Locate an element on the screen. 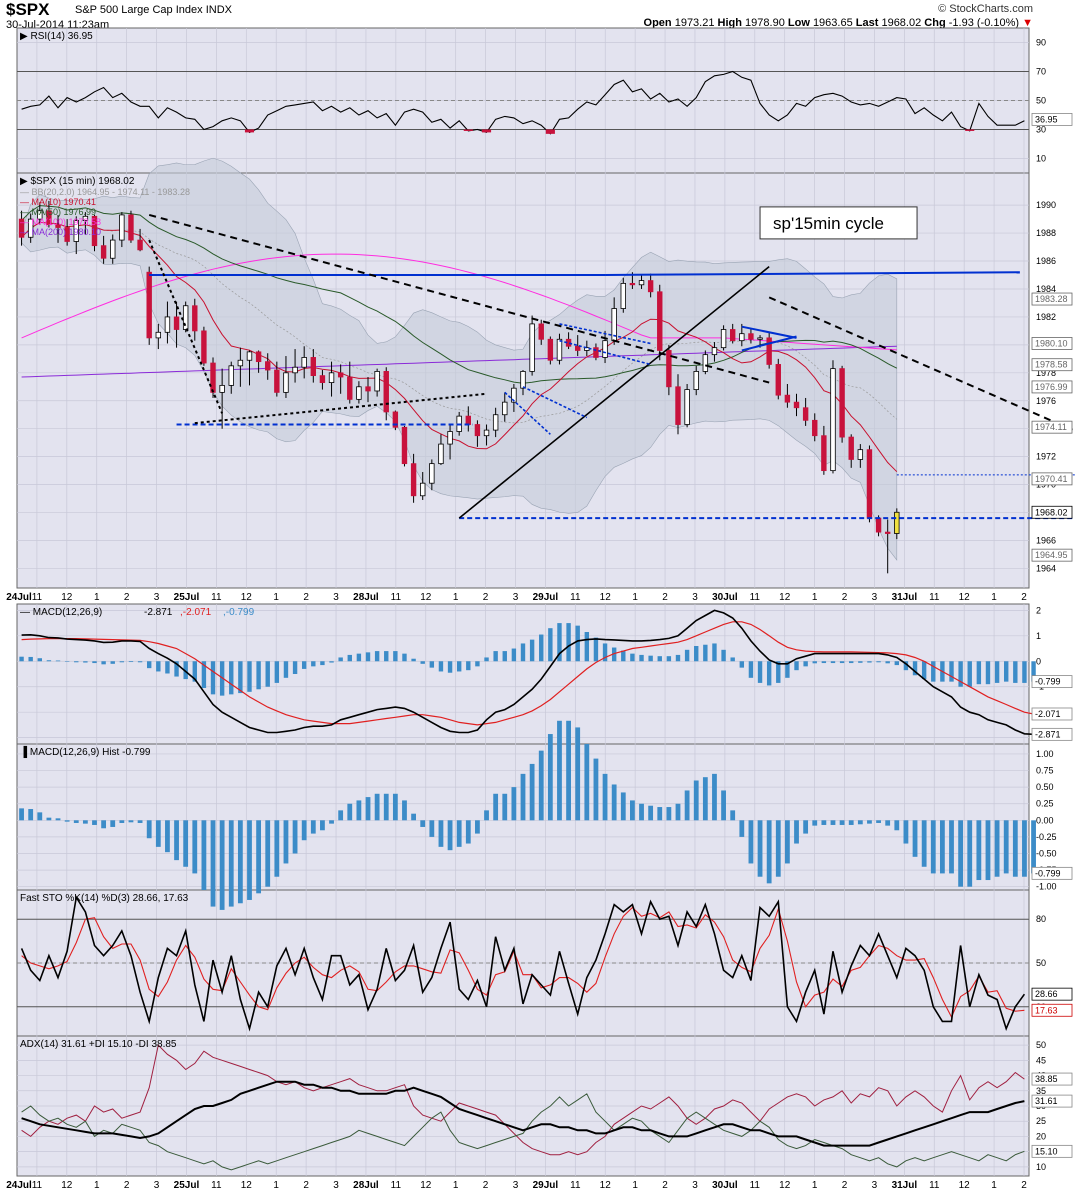 The height and width of the screenshot is (1200, 1075). value-flag-label: -0.799 is located at coordinates (1048, 682).